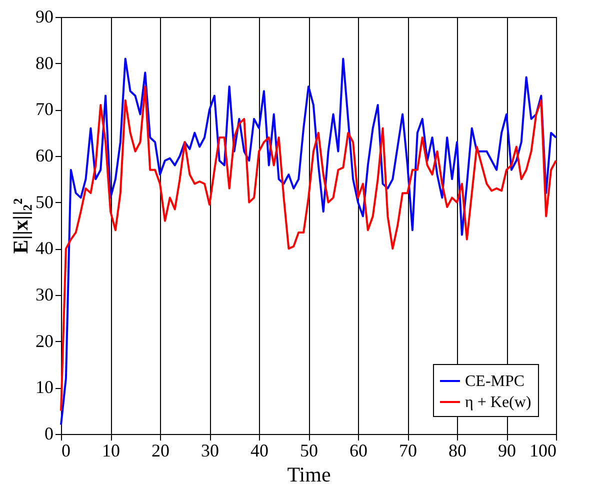 The image size is (591, 491). I want to click on y-tick-label: 90, so click(45, 16).